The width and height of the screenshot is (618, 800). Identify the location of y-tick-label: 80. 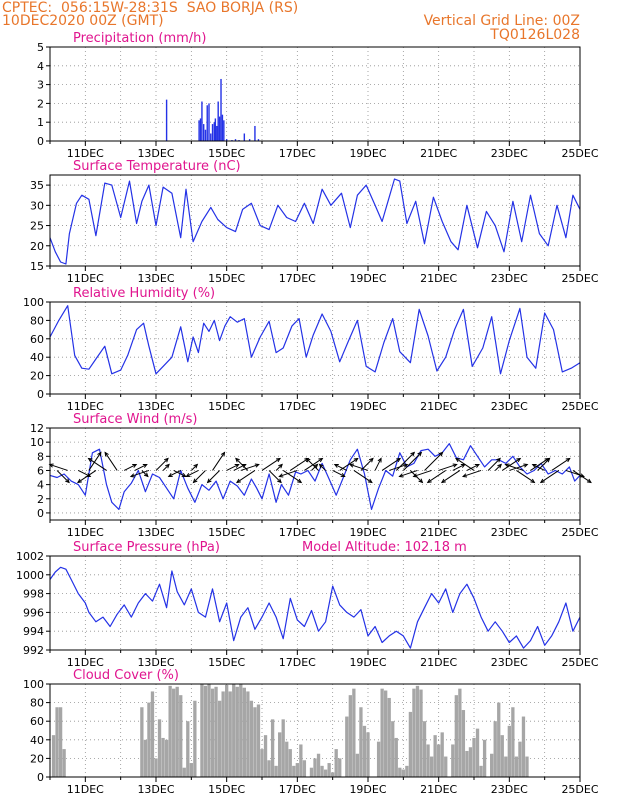
(37, 703).